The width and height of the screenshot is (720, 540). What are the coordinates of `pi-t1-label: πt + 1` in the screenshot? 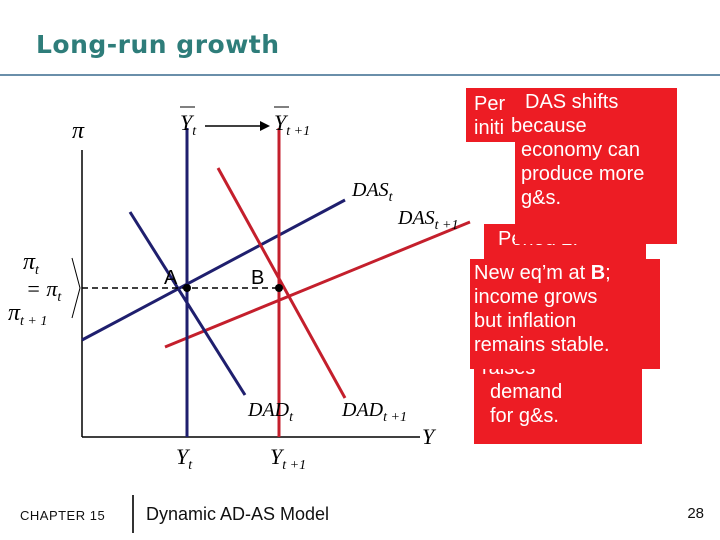 It's located at (27, 314).